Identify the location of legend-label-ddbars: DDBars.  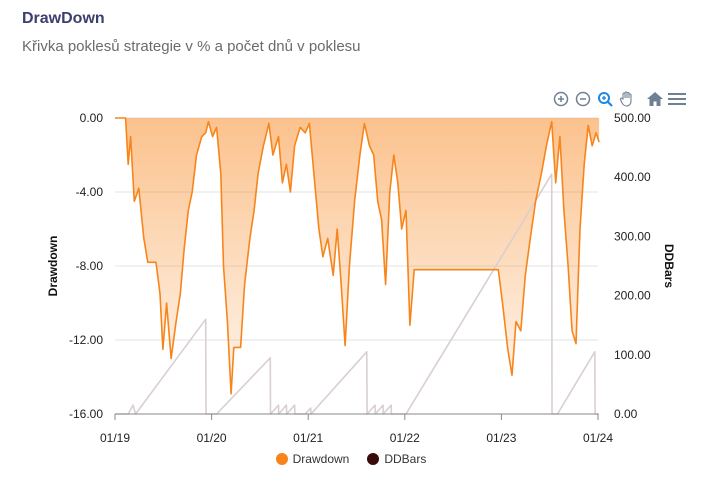
(405, 459).